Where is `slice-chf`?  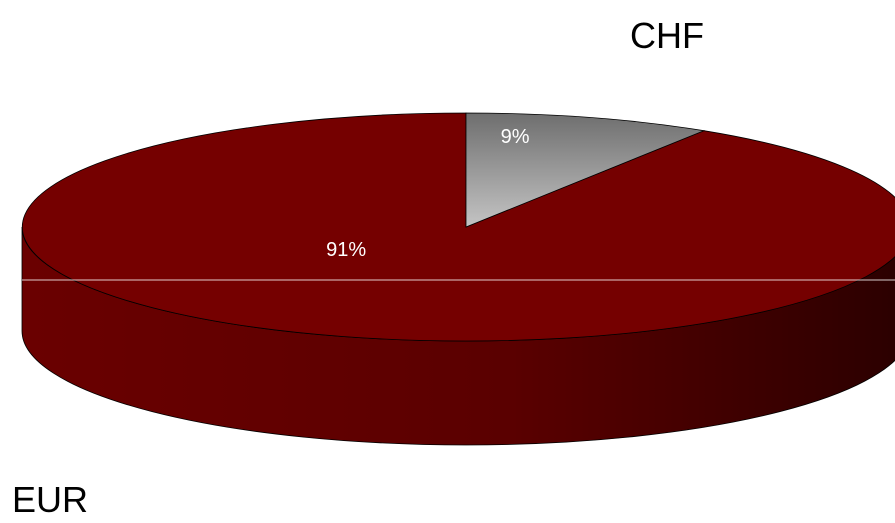
slice-chf is located at coordinates (585, 170).